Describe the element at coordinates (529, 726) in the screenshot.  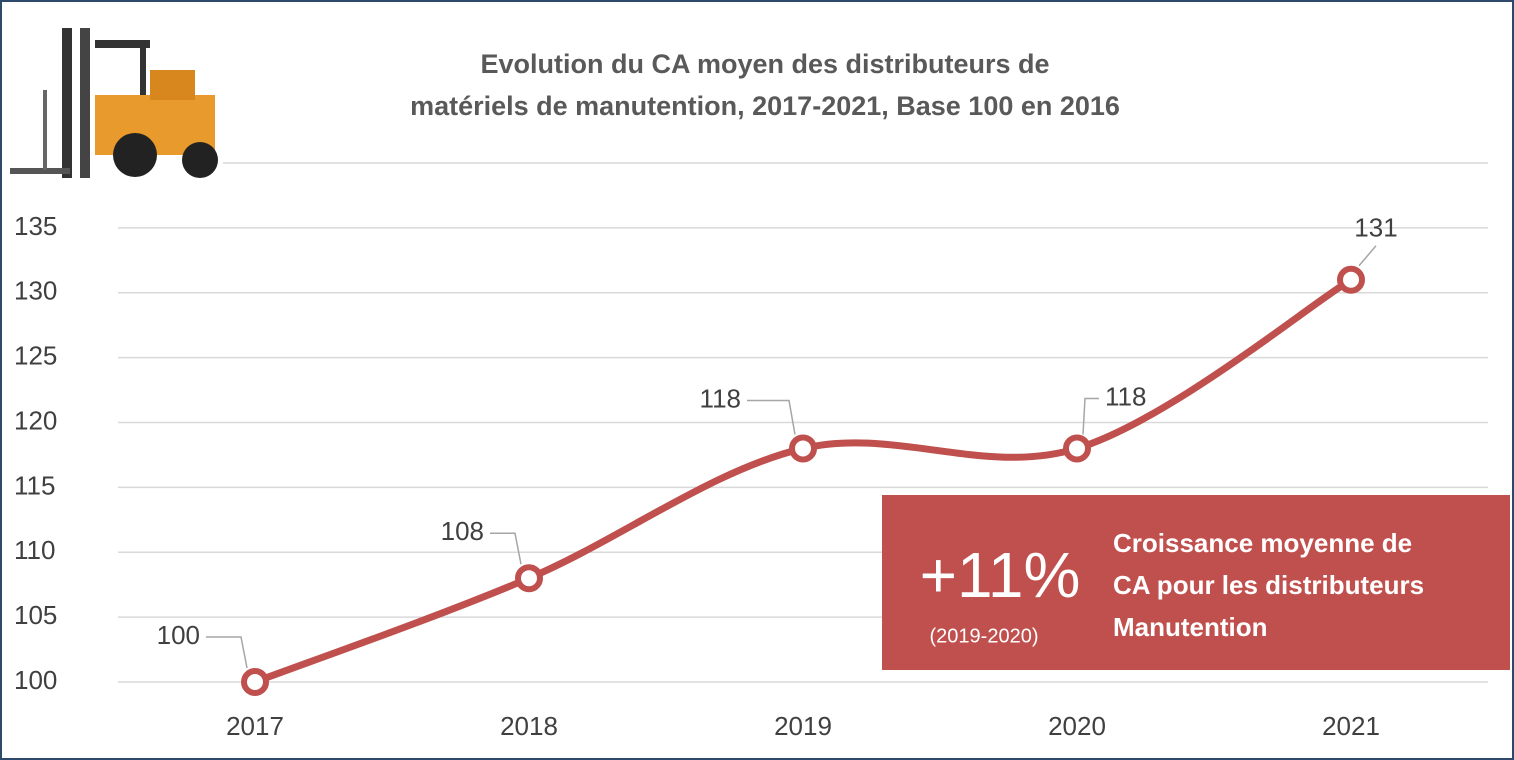
I see `x-tick-label: 2018` at that location.